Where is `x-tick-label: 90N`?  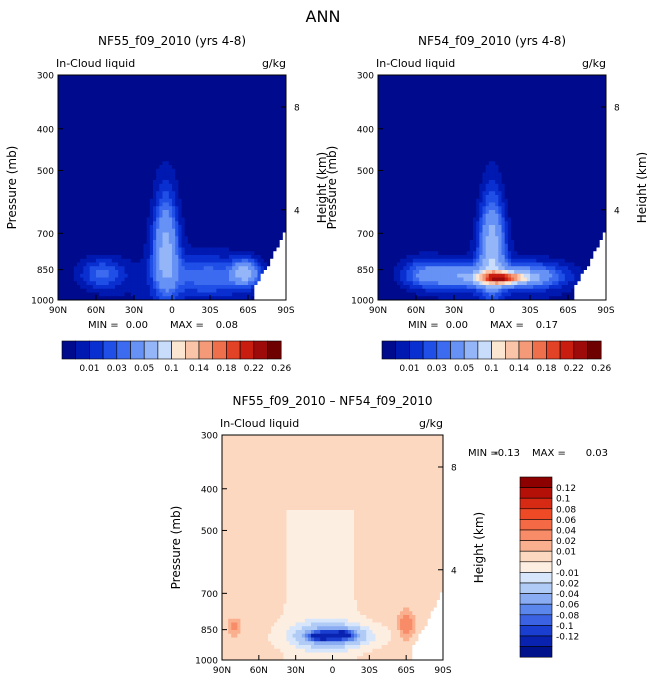 x-tick-label: 90N is located at coordinates (58, 311).